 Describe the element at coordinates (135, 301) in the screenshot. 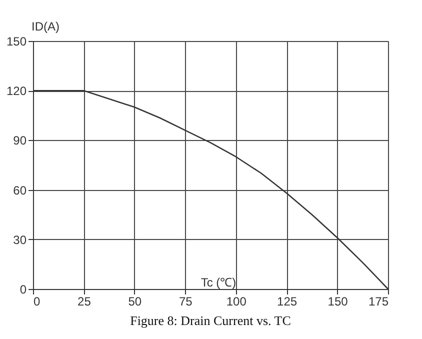

I see `x-tick-label: 50` at that location.